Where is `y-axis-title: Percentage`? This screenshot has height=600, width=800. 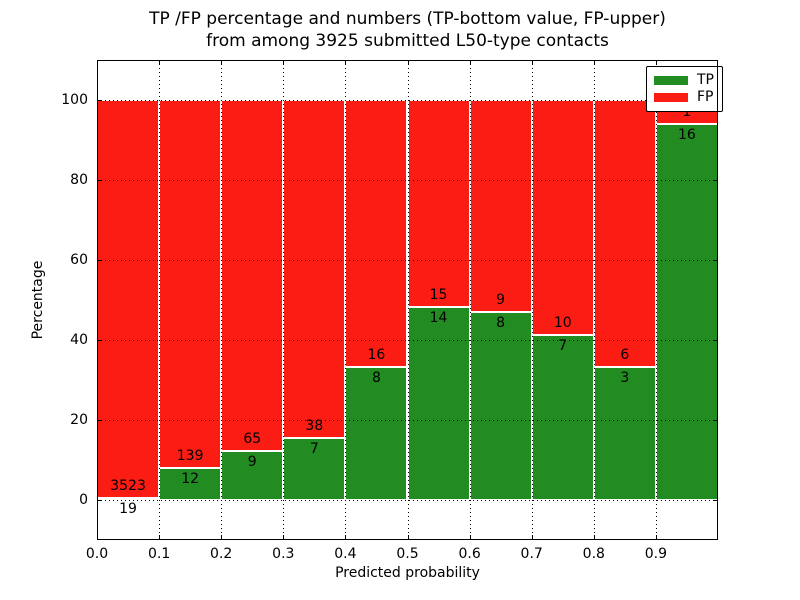 y-axis-title: Percentage is located at coordinates (38, 300).